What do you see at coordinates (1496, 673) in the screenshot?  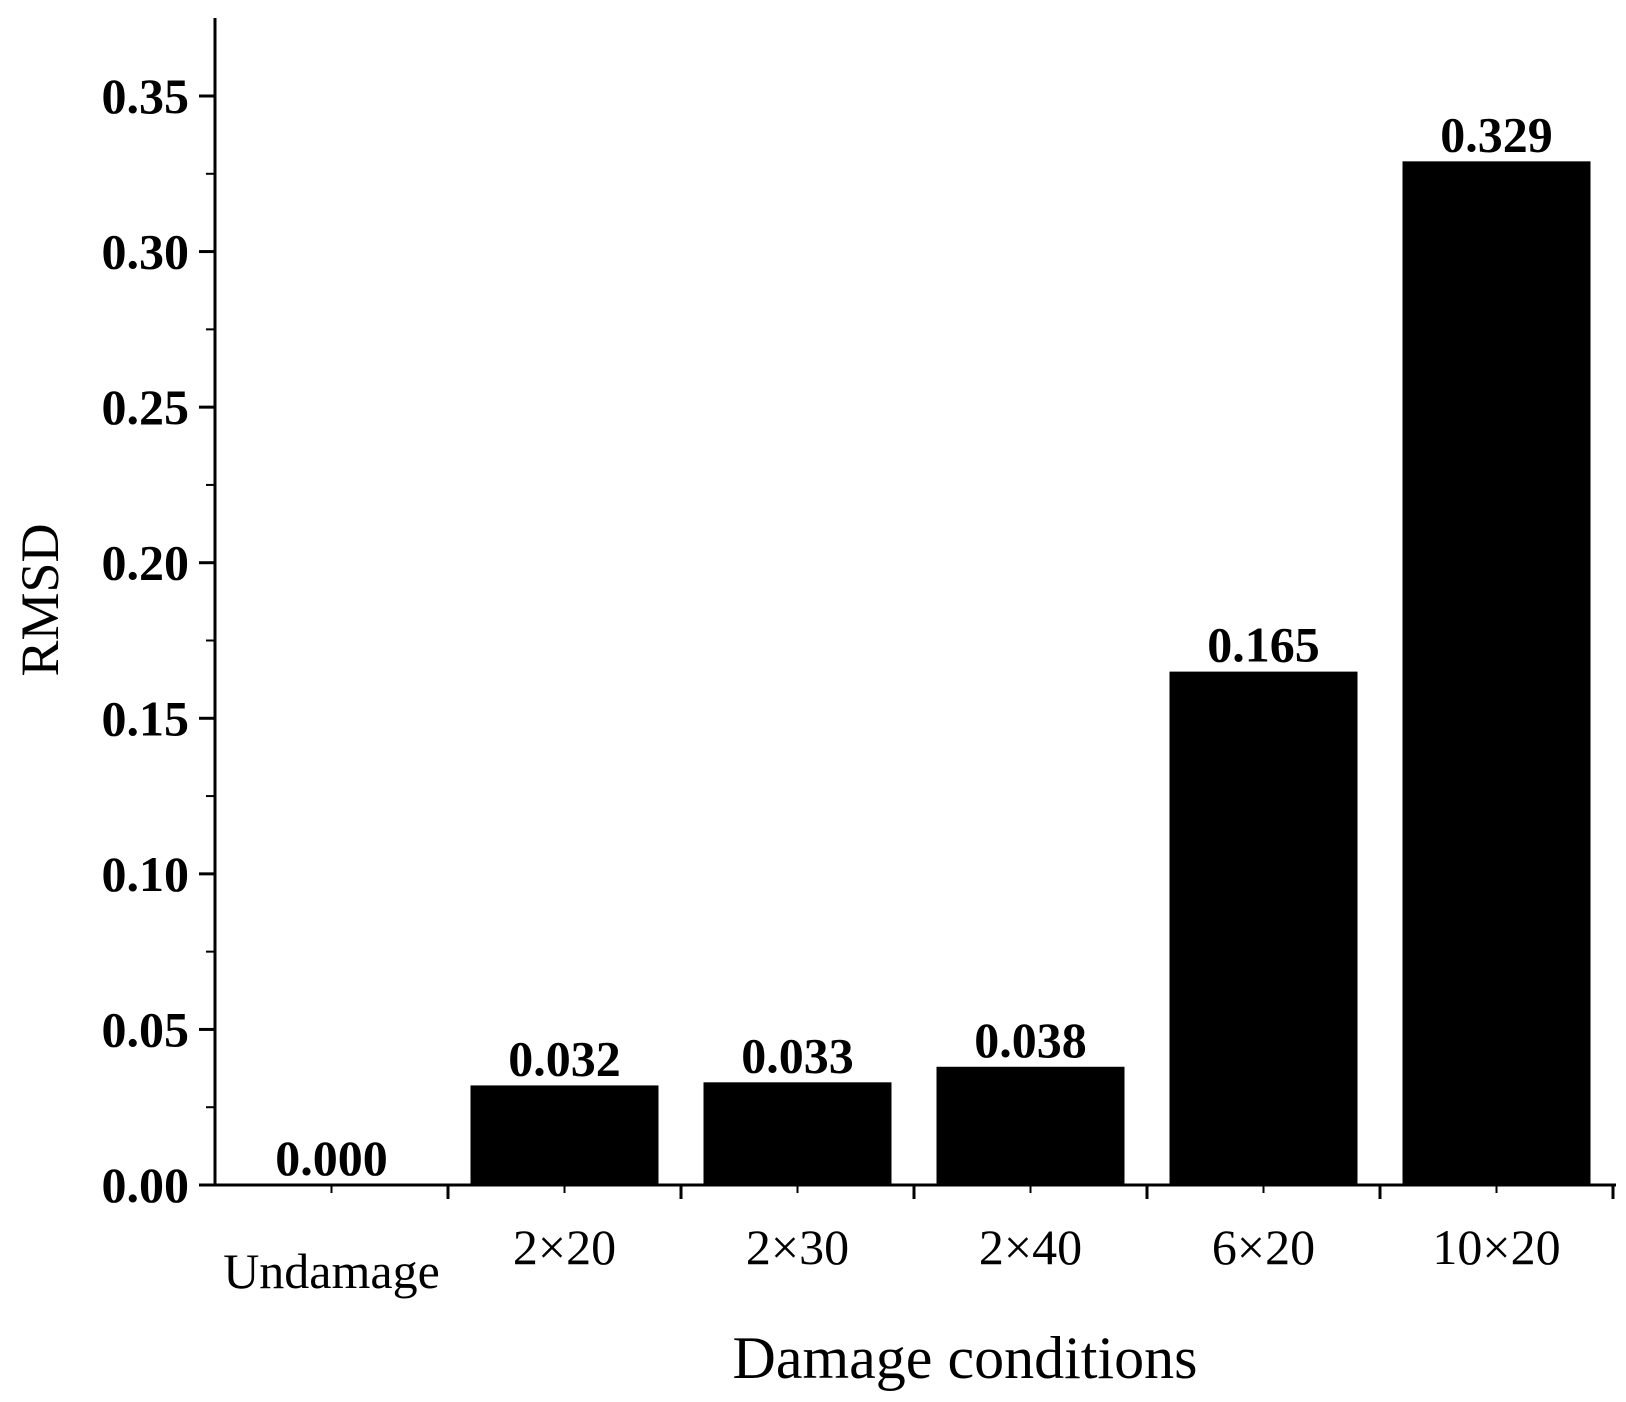 I see `bar-10×20` at bounding box center [1496, 673].